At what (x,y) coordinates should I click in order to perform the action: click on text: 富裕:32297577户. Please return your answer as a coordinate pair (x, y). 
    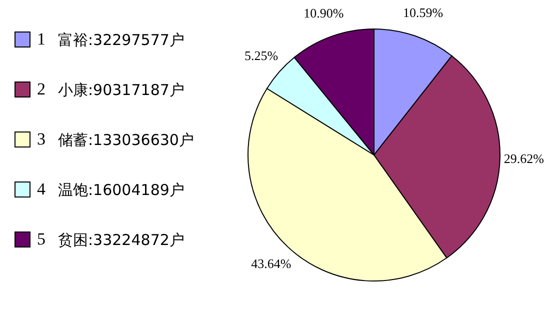
    Looking at the image, I should click on (121, 40).